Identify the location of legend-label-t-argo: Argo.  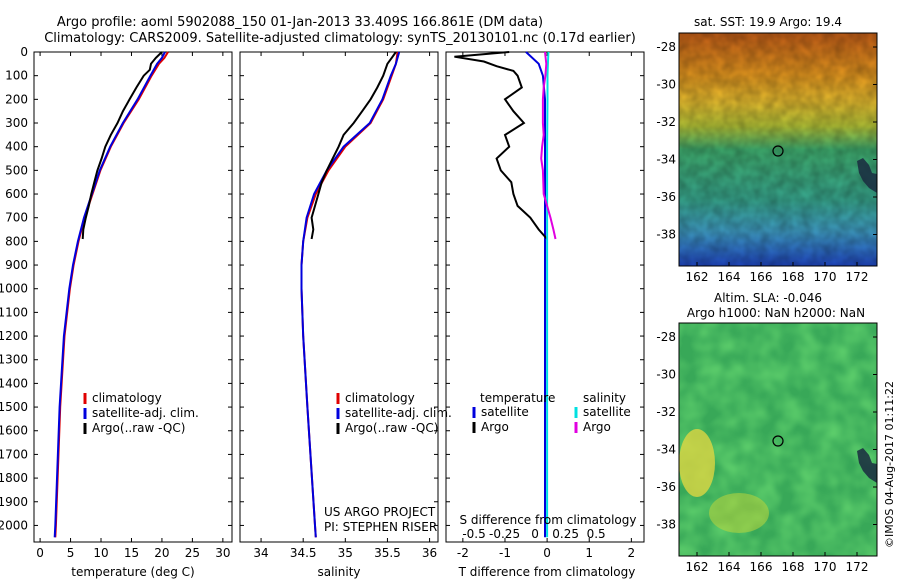
(495, 427).